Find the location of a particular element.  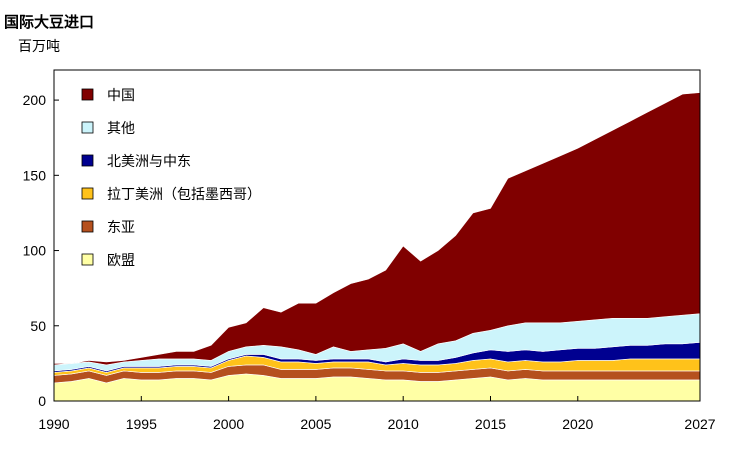

x-tick-label: 1995 is located at coordinates (141, 424).